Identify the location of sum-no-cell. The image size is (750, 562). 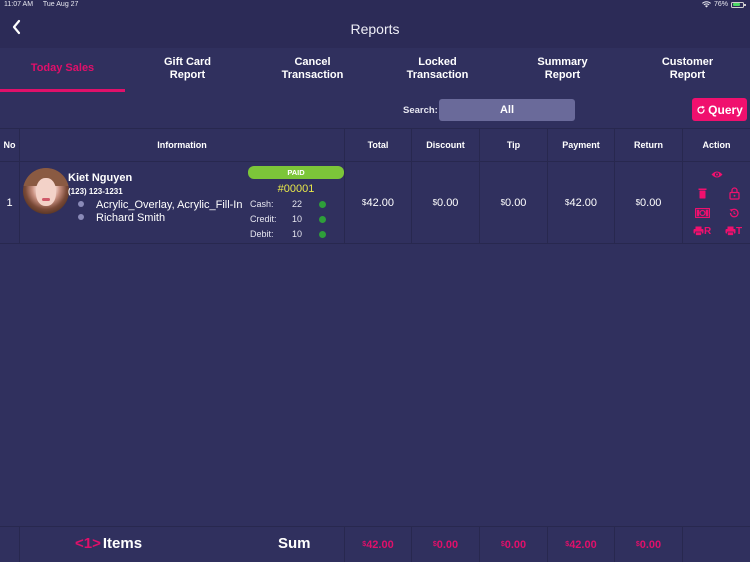
(10, 544).